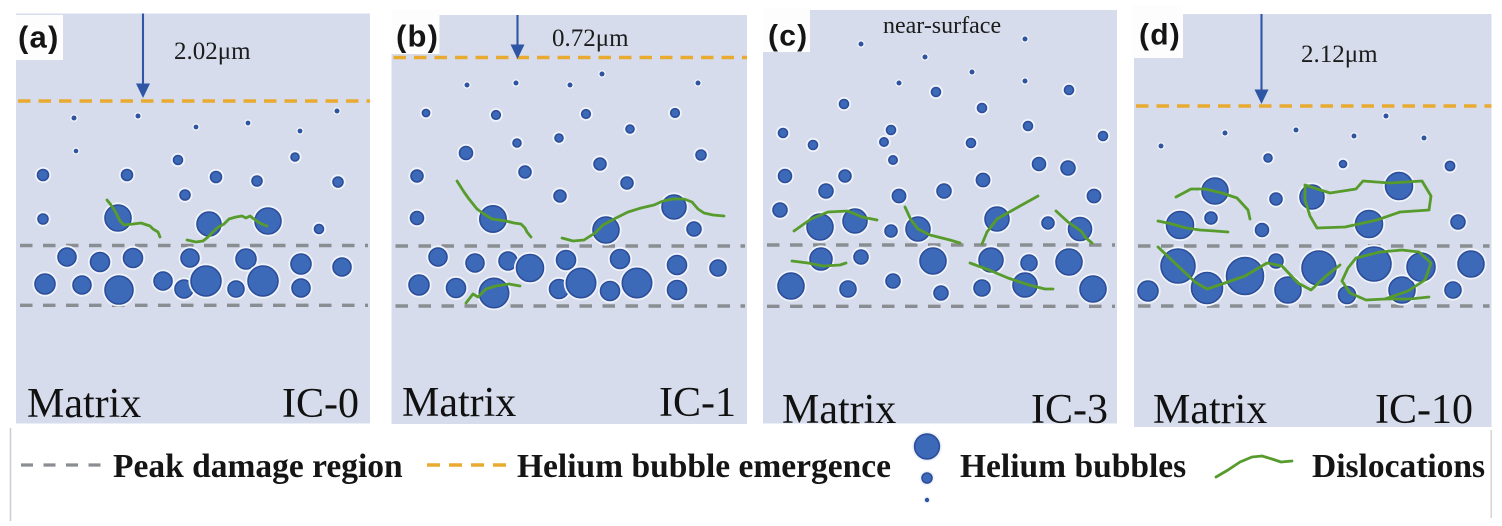 The height and width of the screenshot is (526, 1502). I want to click on svg-text: Helium bubble emergence, so click(704, 466).